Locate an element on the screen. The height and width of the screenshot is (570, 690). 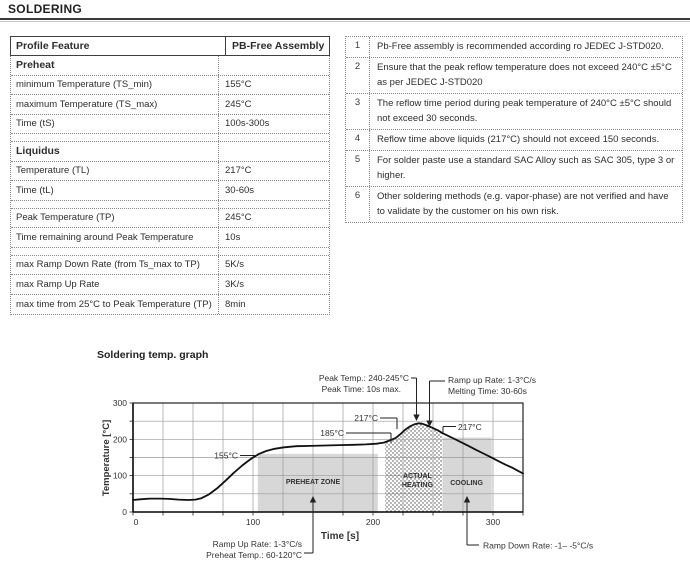
x-tick-label: 100 is located at coordinates (253, 522).